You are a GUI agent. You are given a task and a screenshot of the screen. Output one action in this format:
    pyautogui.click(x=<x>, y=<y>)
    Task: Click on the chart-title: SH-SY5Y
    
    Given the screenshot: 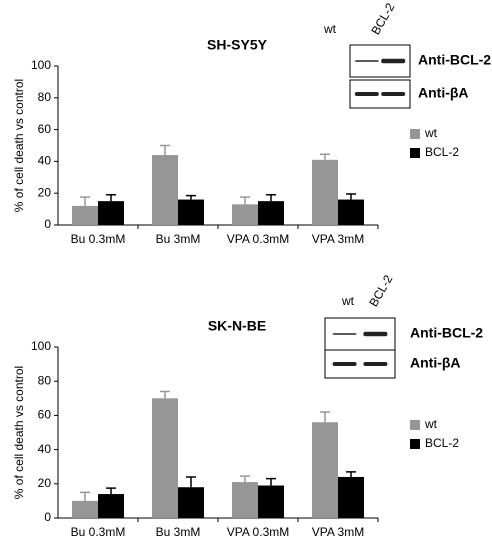 What is the action you would take?
    pyautogui.click(x=237, y=45)
    